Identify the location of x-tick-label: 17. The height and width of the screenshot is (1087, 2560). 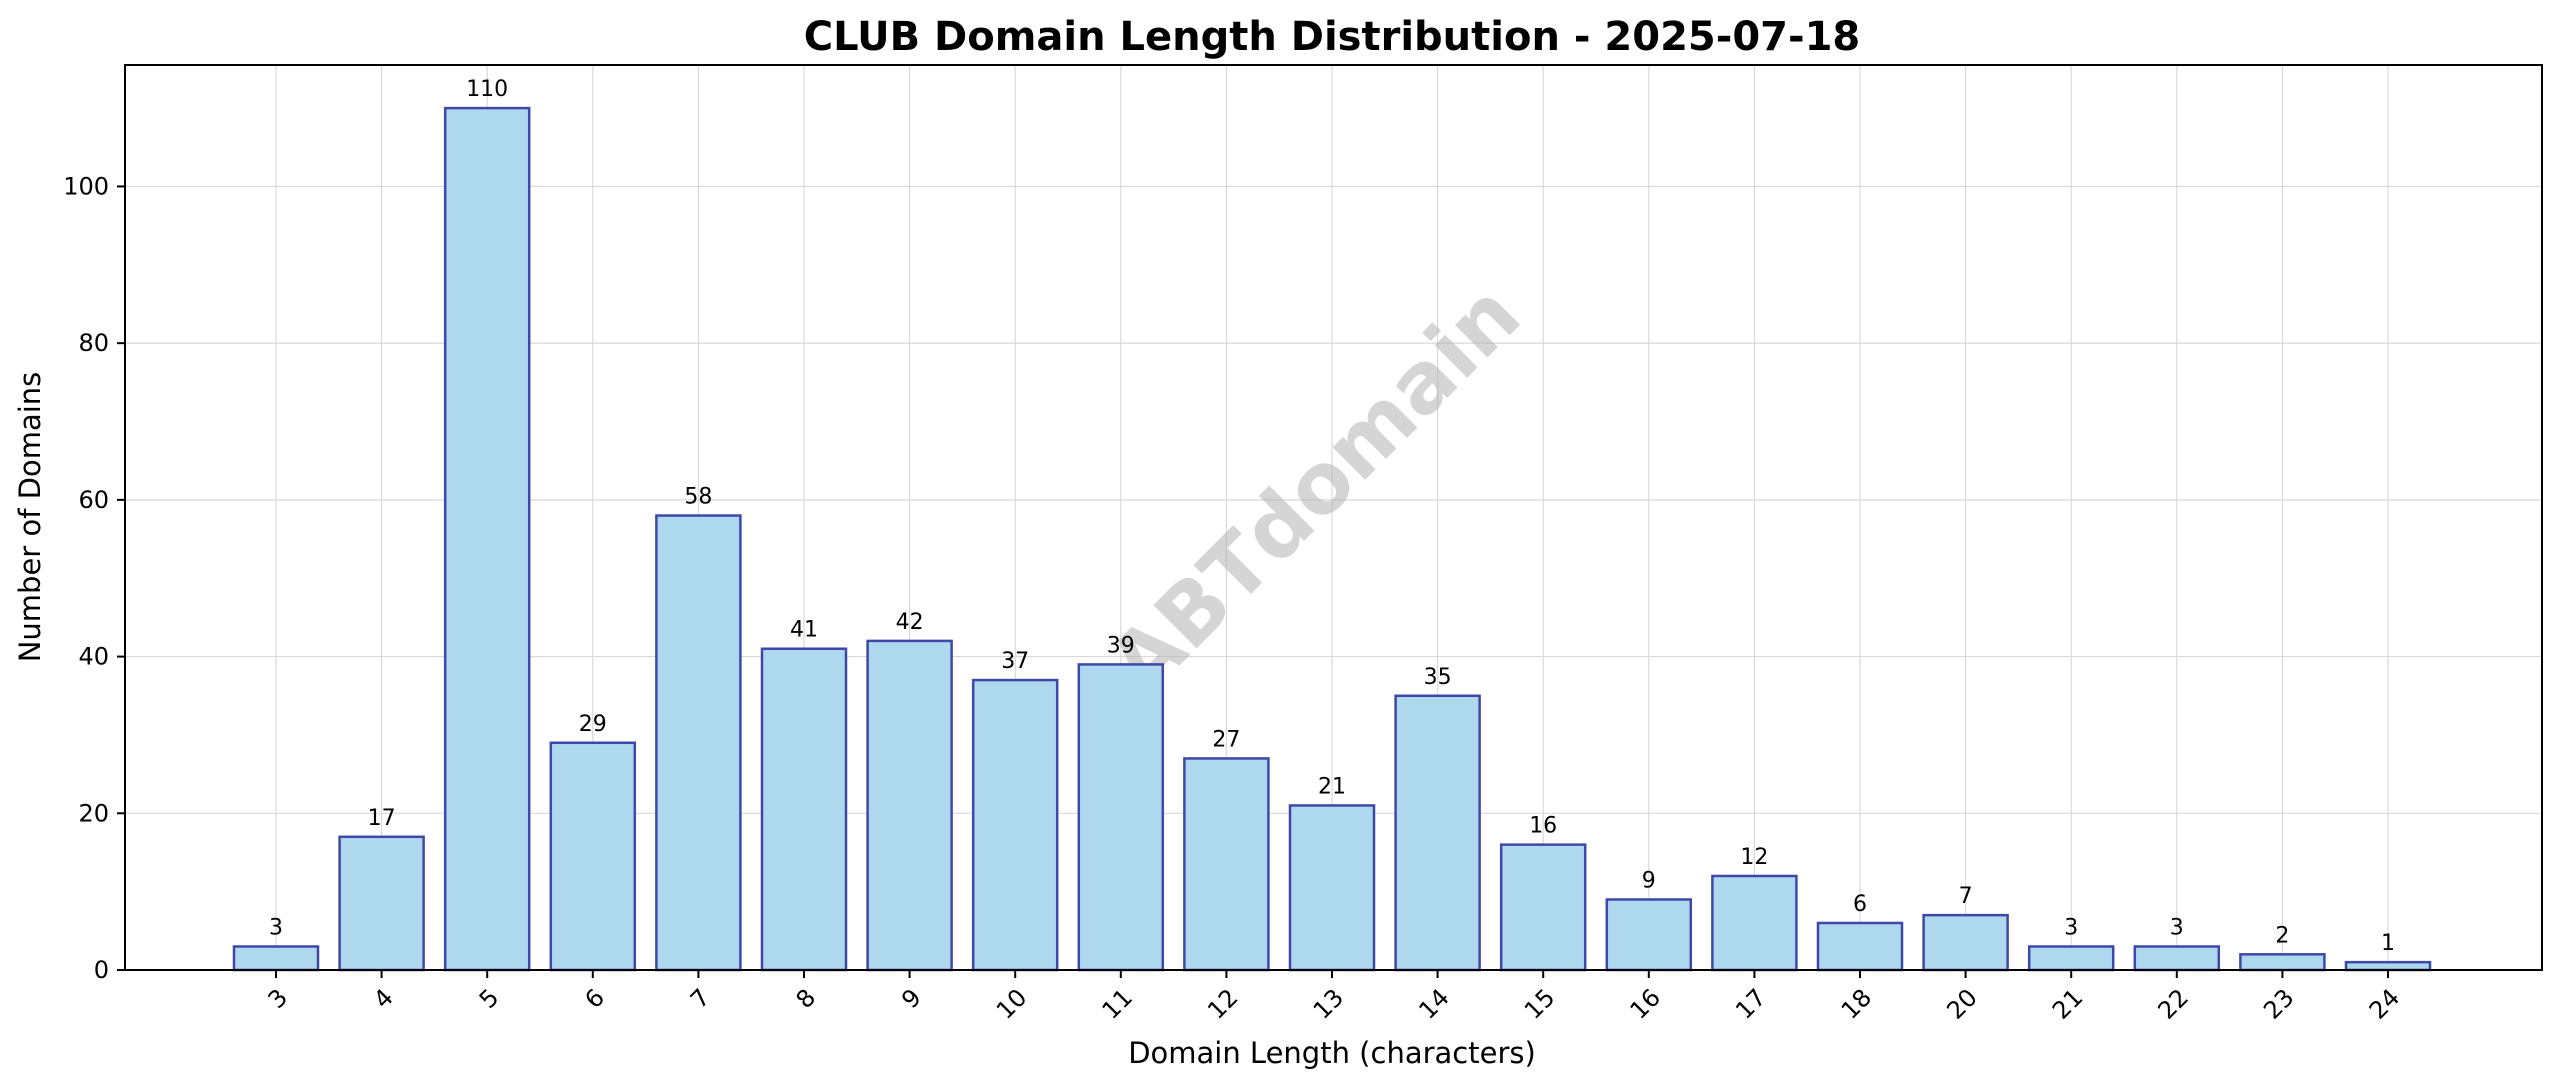
(1750, 1003).